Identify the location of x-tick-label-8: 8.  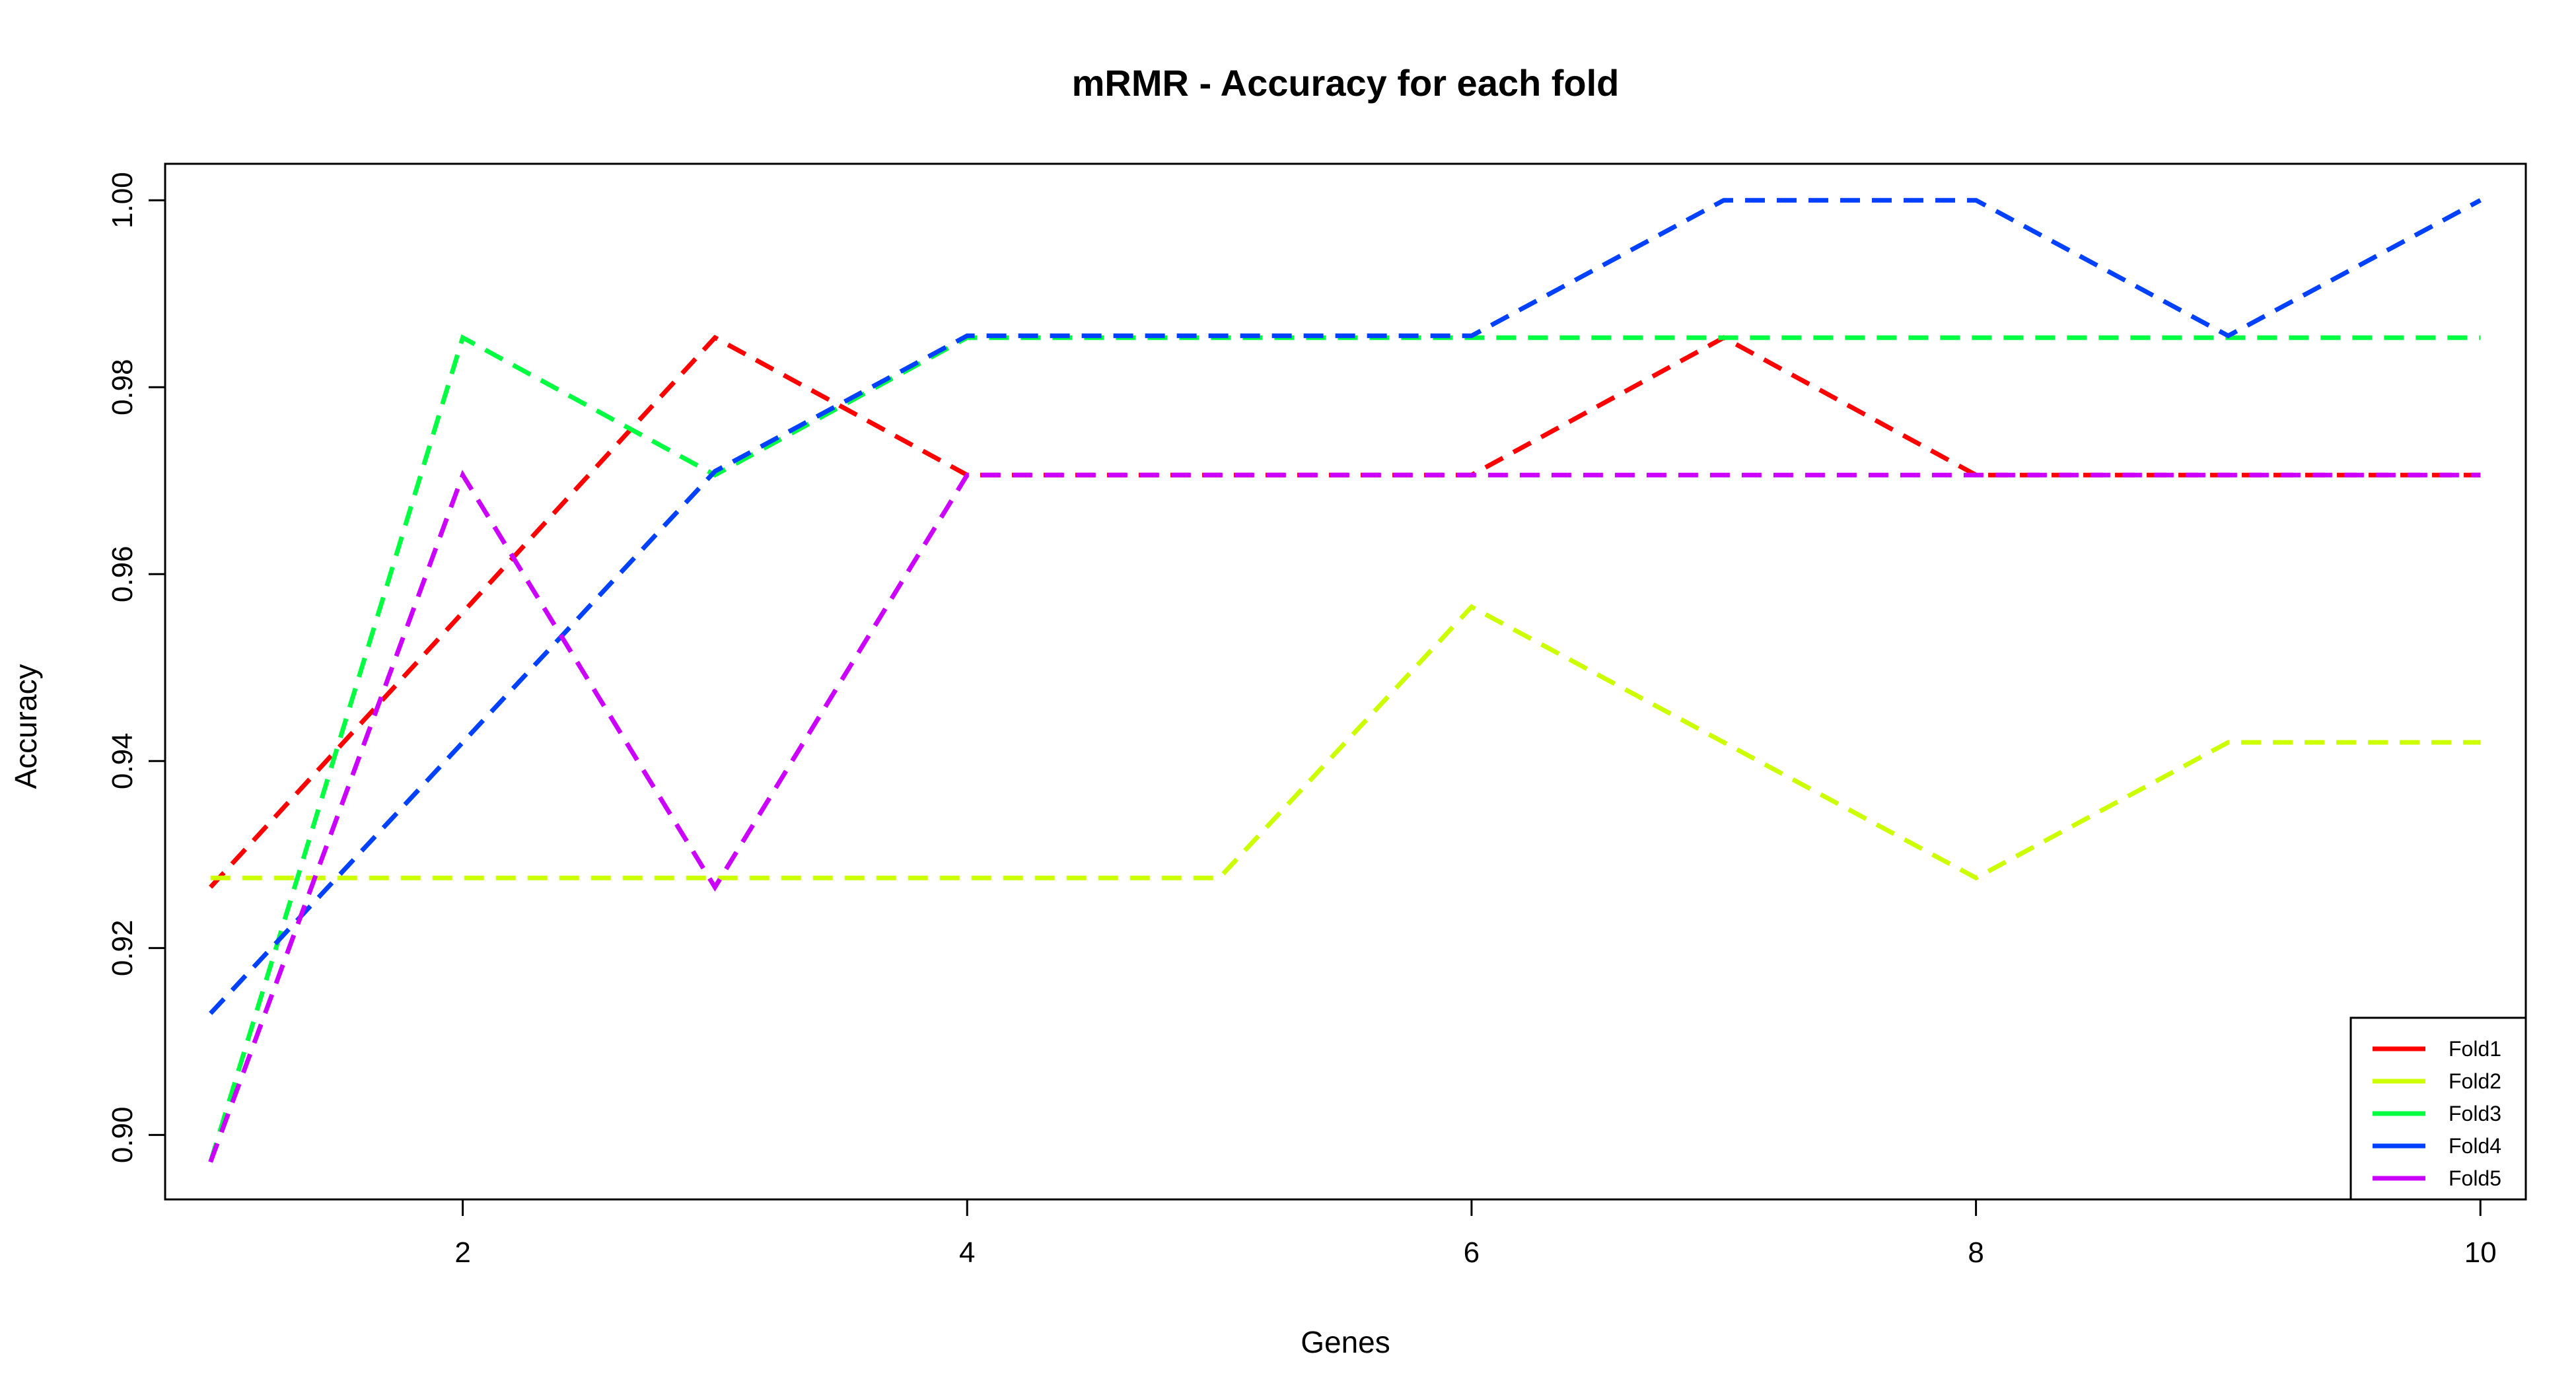
(1976, 1252).